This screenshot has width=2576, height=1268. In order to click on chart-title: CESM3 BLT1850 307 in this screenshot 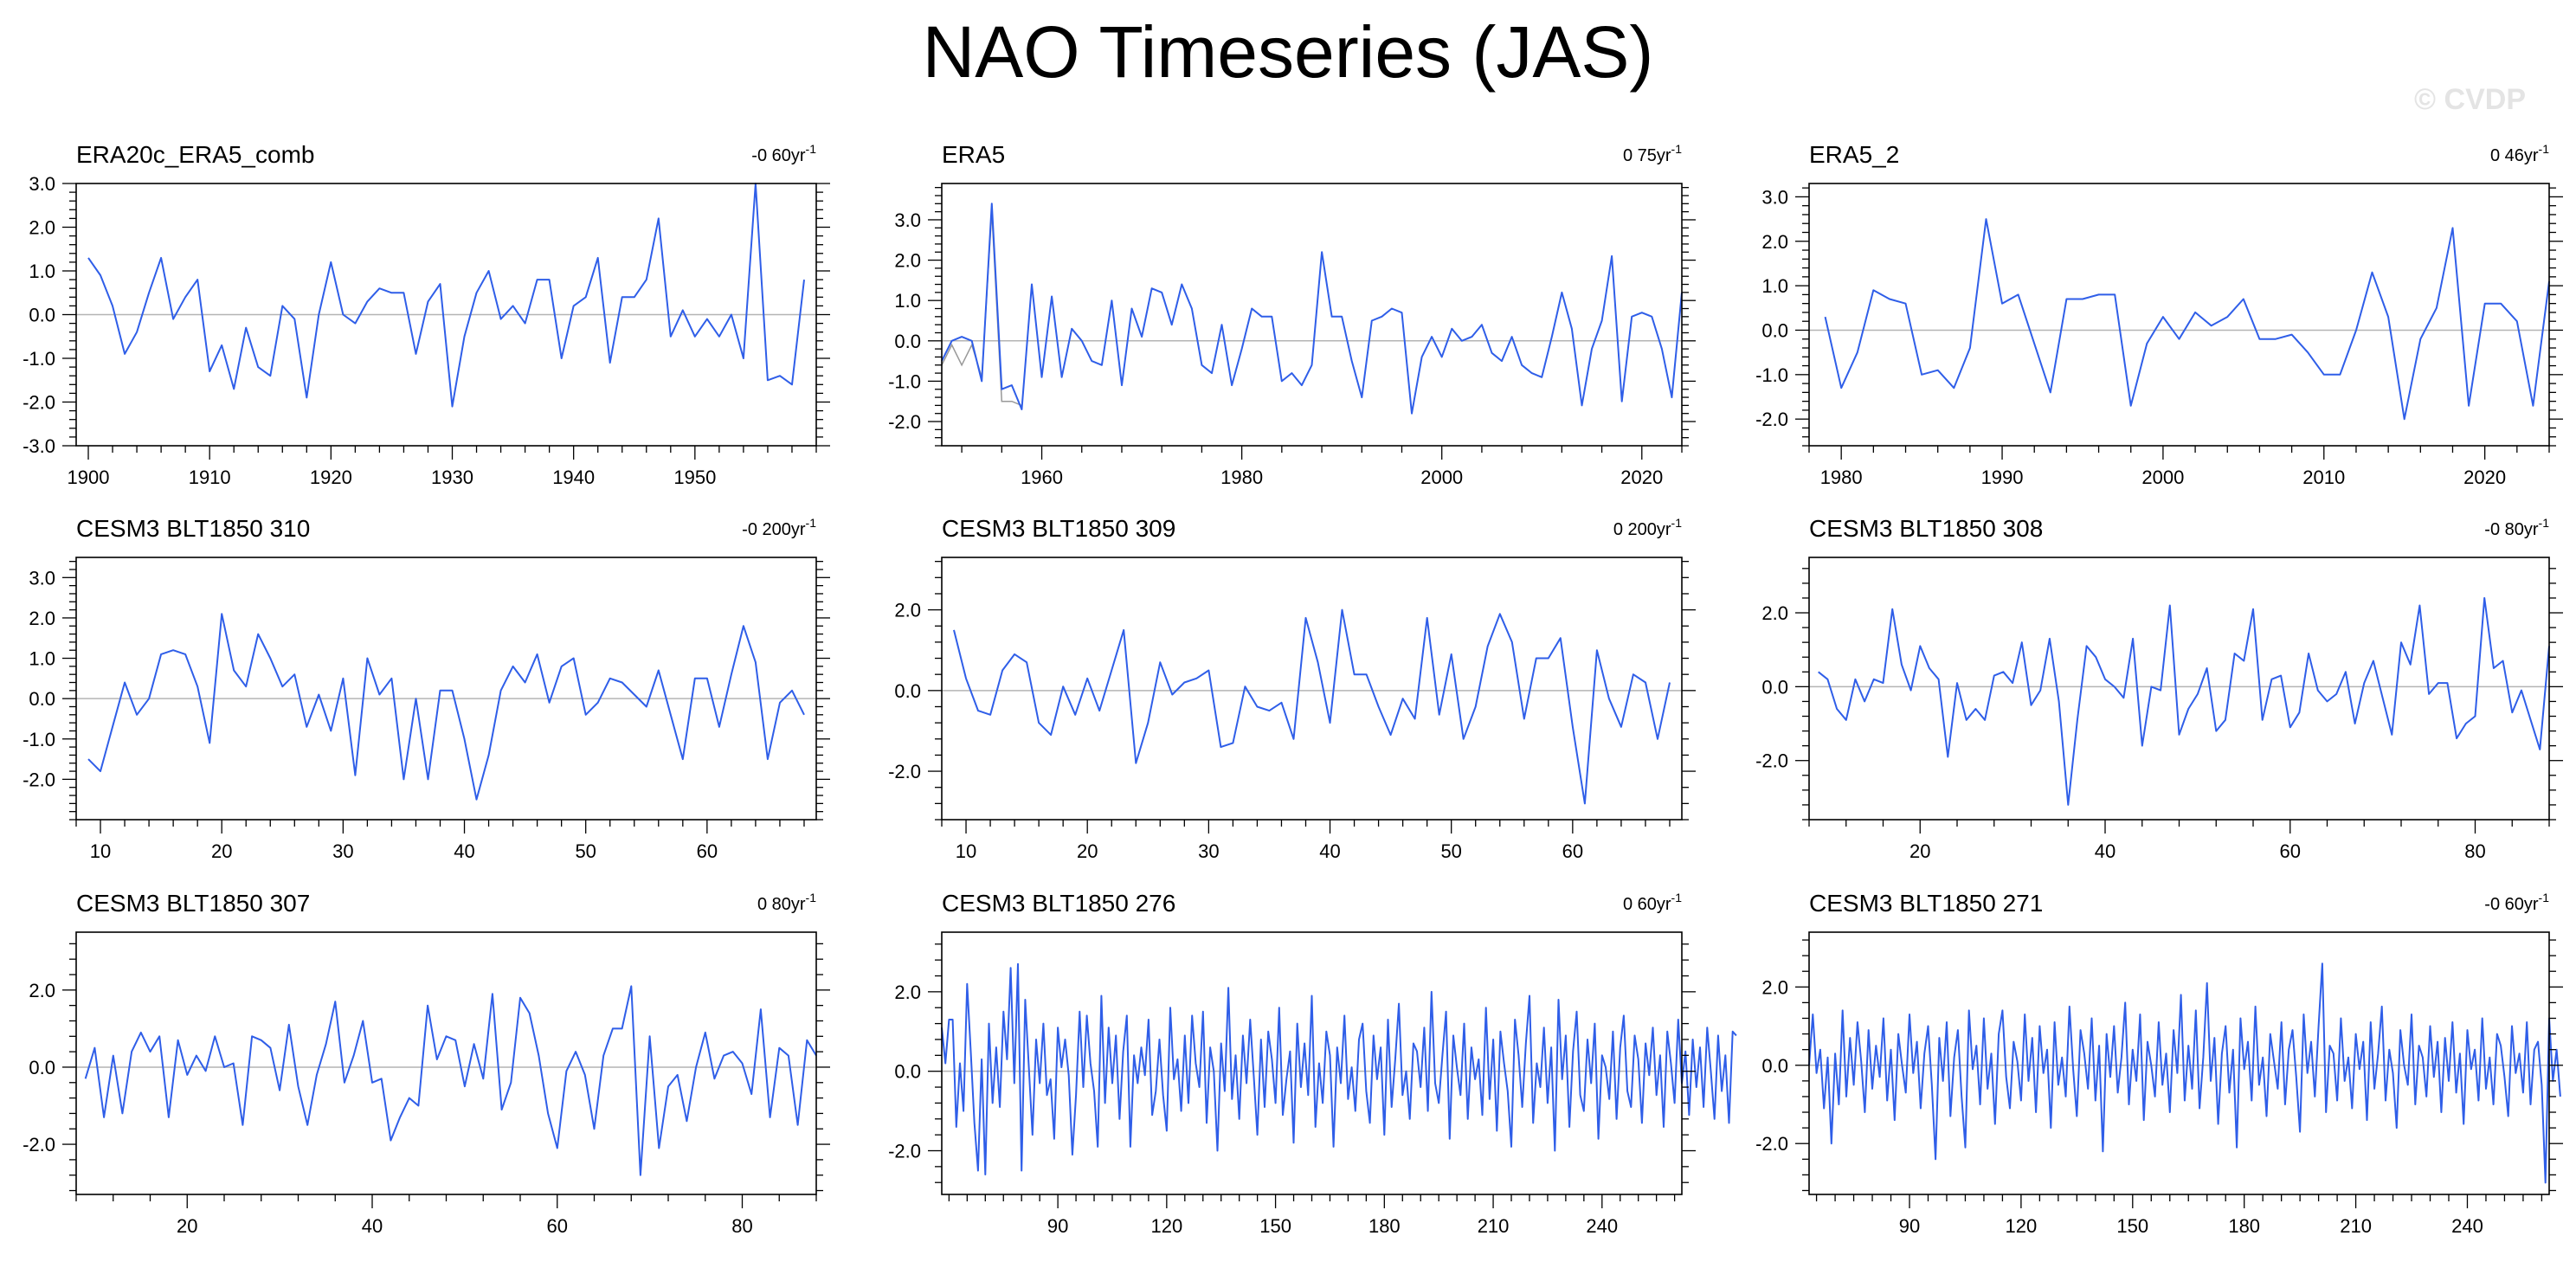, I will do `click(193, 903)`.